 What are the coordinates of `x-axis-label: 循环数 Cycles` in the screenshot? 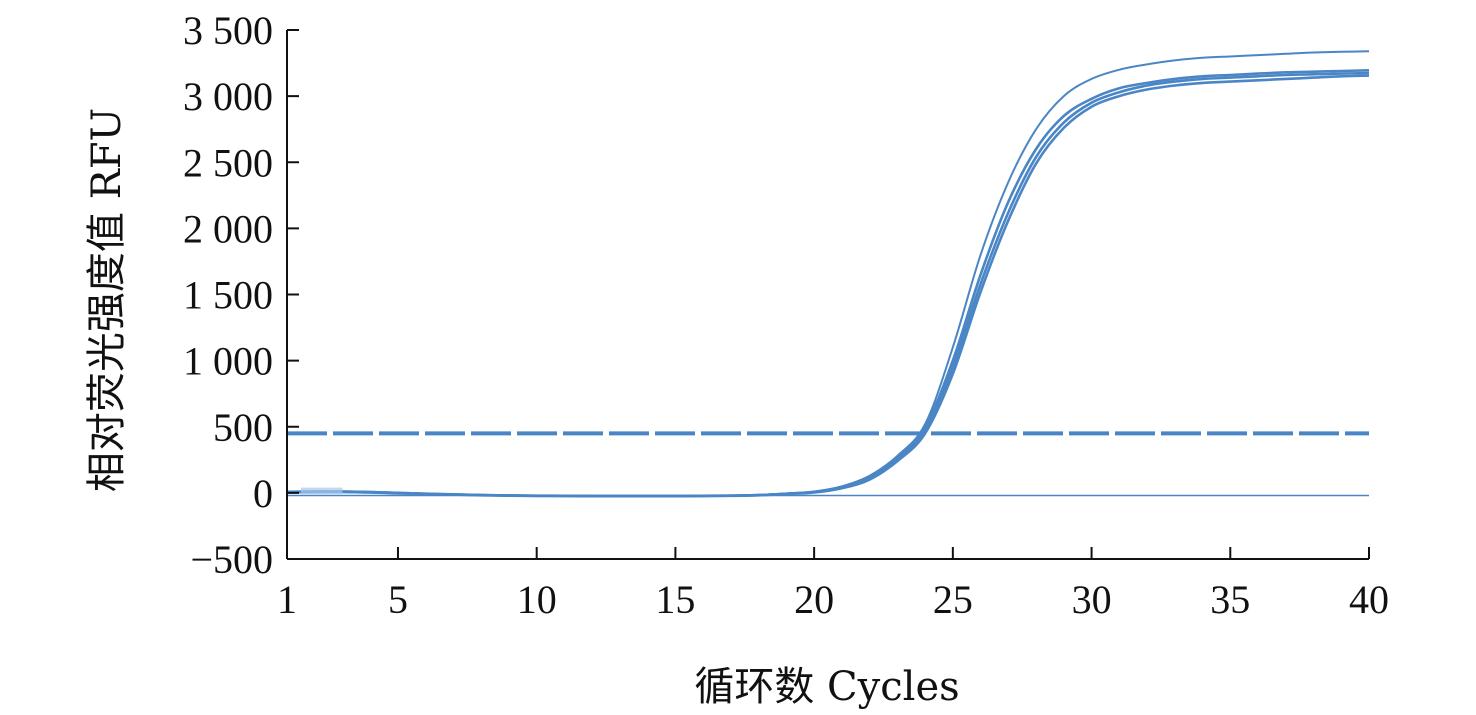 It's located at (826, 687).